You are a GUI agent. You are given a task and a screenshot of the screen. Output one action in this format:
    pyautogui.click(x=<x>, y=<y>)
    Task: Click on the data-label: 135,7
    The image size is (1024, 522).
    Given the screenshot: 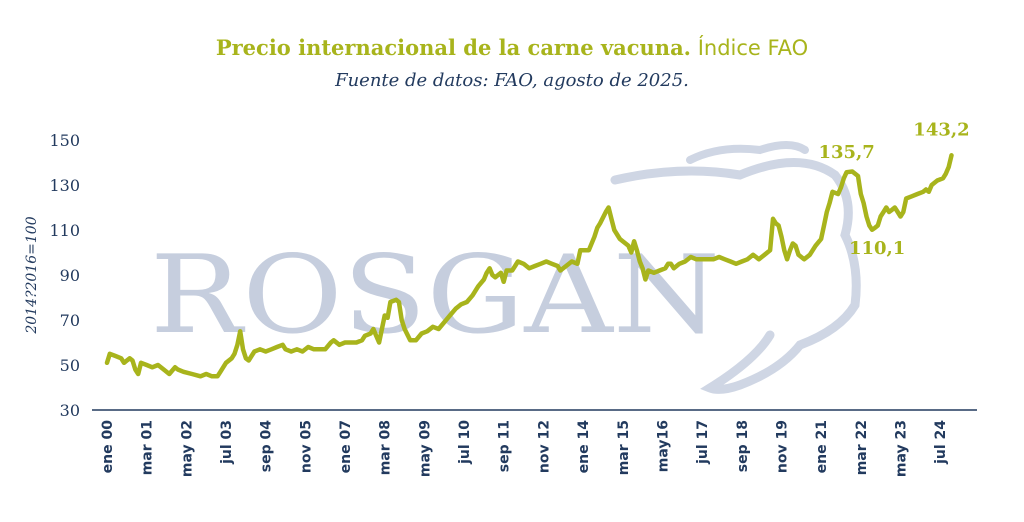 What is the action you would take?
    pyautogui.click(x=846, y=152)
    